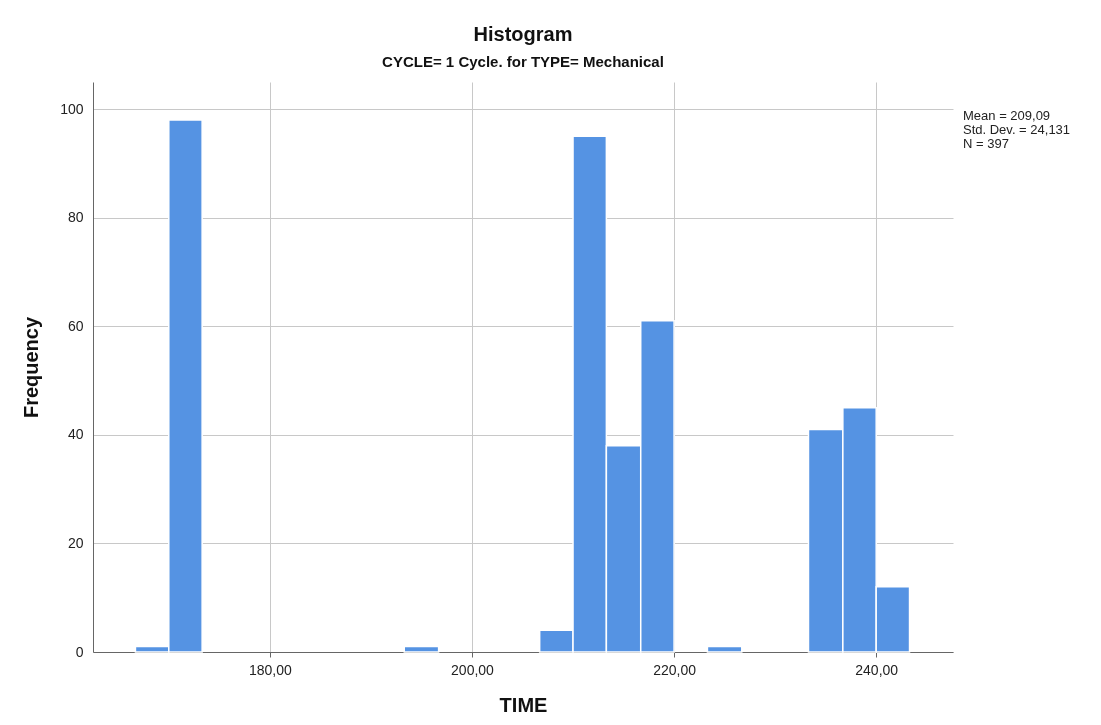  What do you see at coordinates (270, 669) in the screenshot?
I see `x-tick-label: 180,00` at bounding box center [270, 669].